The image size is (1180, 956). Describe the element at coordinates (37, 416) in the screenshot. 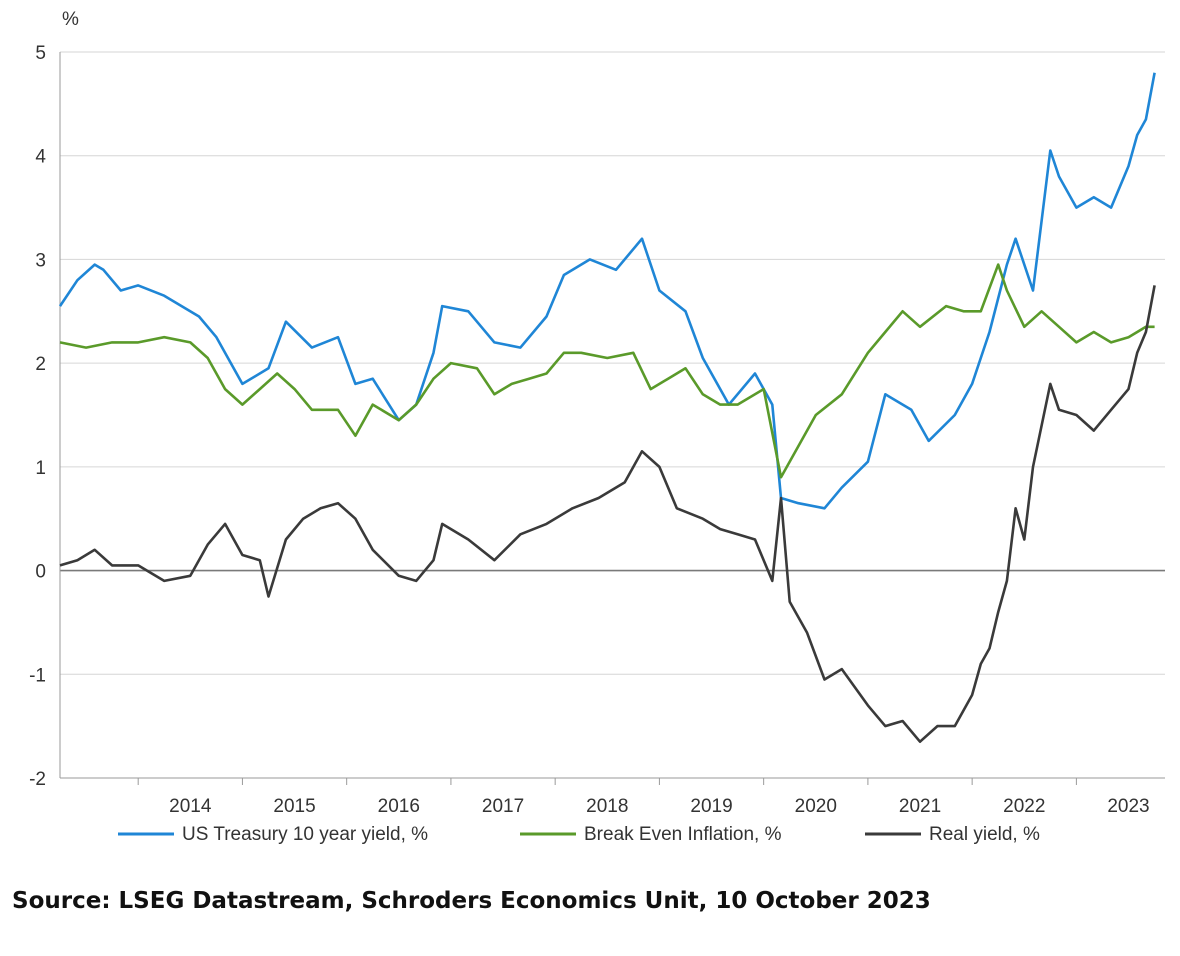

I see `y-axis-ticks: -2 -1 0 1 2 3 4 5` at that location.